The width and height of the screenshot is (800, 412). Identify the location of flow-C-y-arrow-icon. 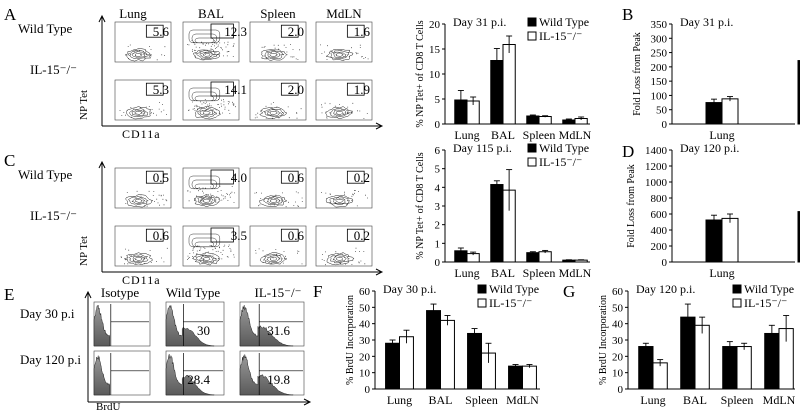
(102, 164).